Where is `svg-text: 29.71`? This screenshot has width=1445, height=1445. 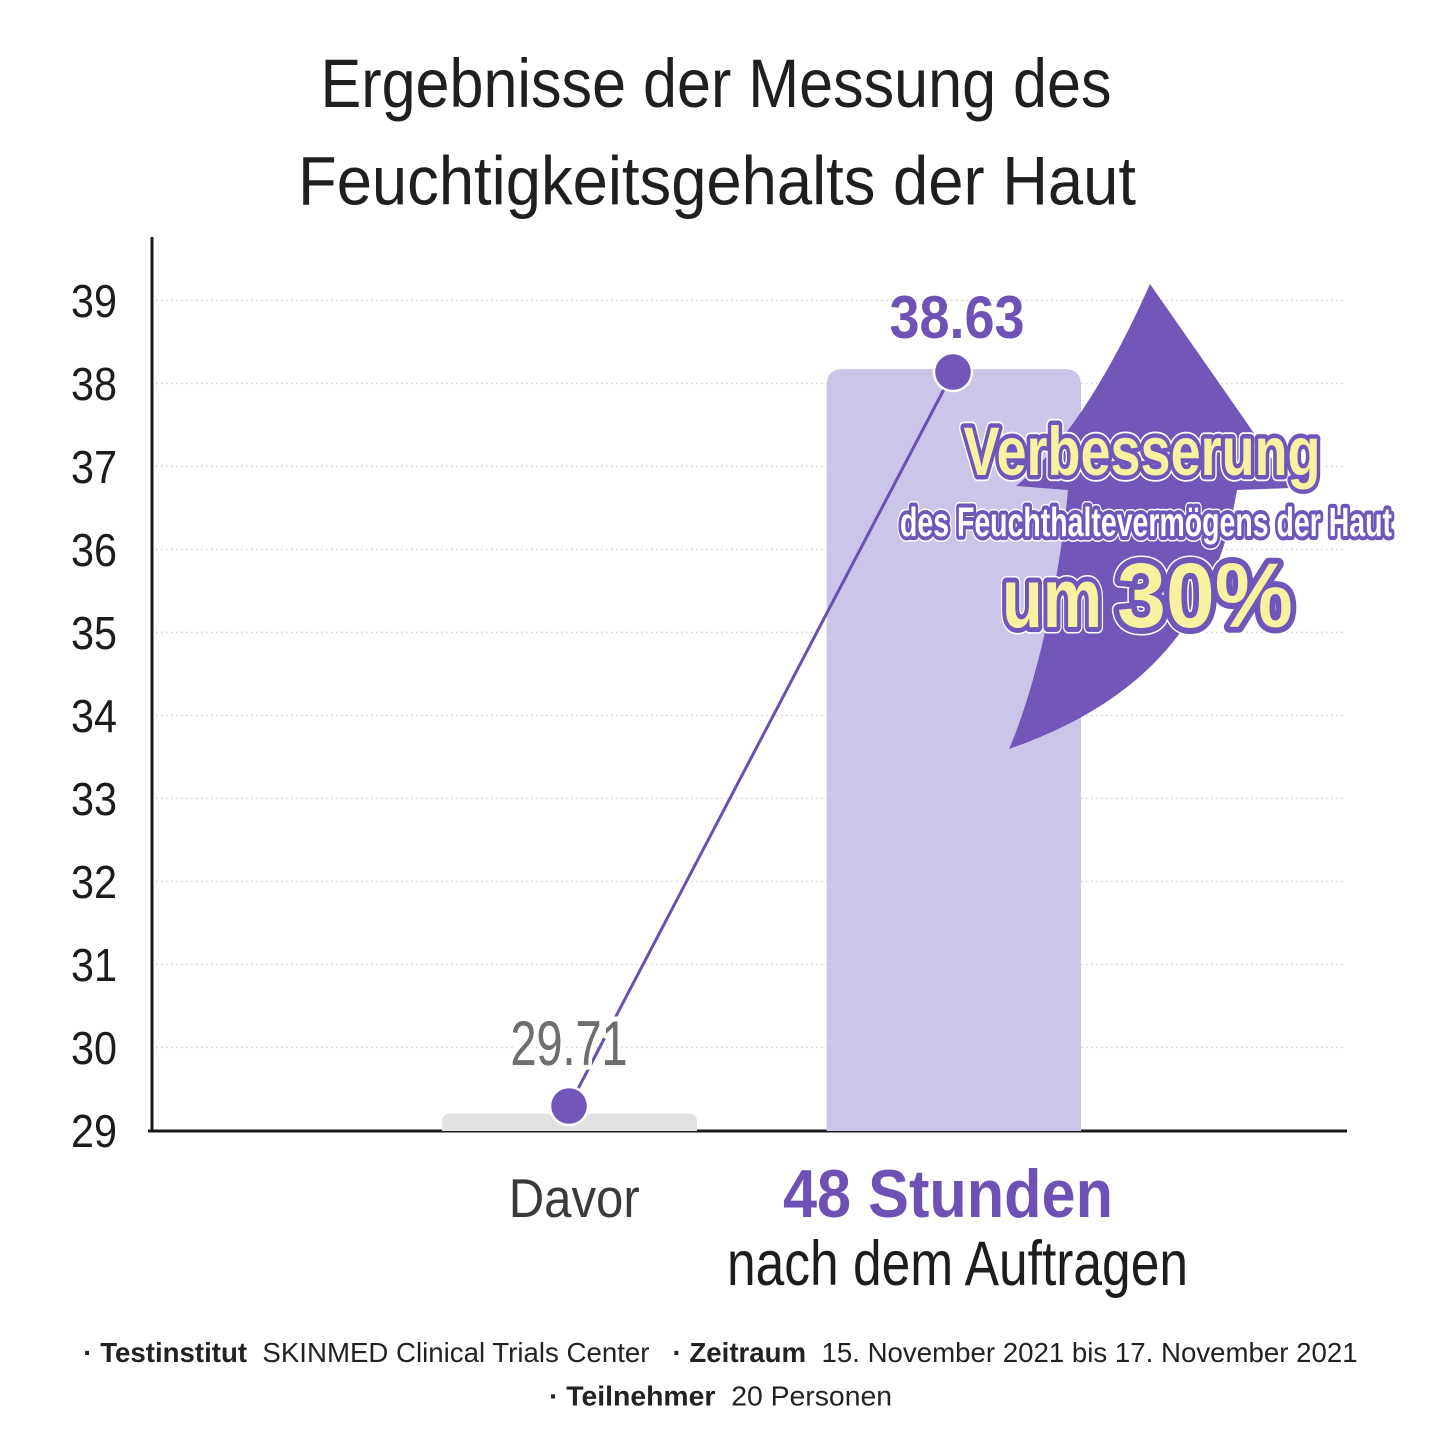
svg-text: 29.71 is located at coordinates (569, 1044).